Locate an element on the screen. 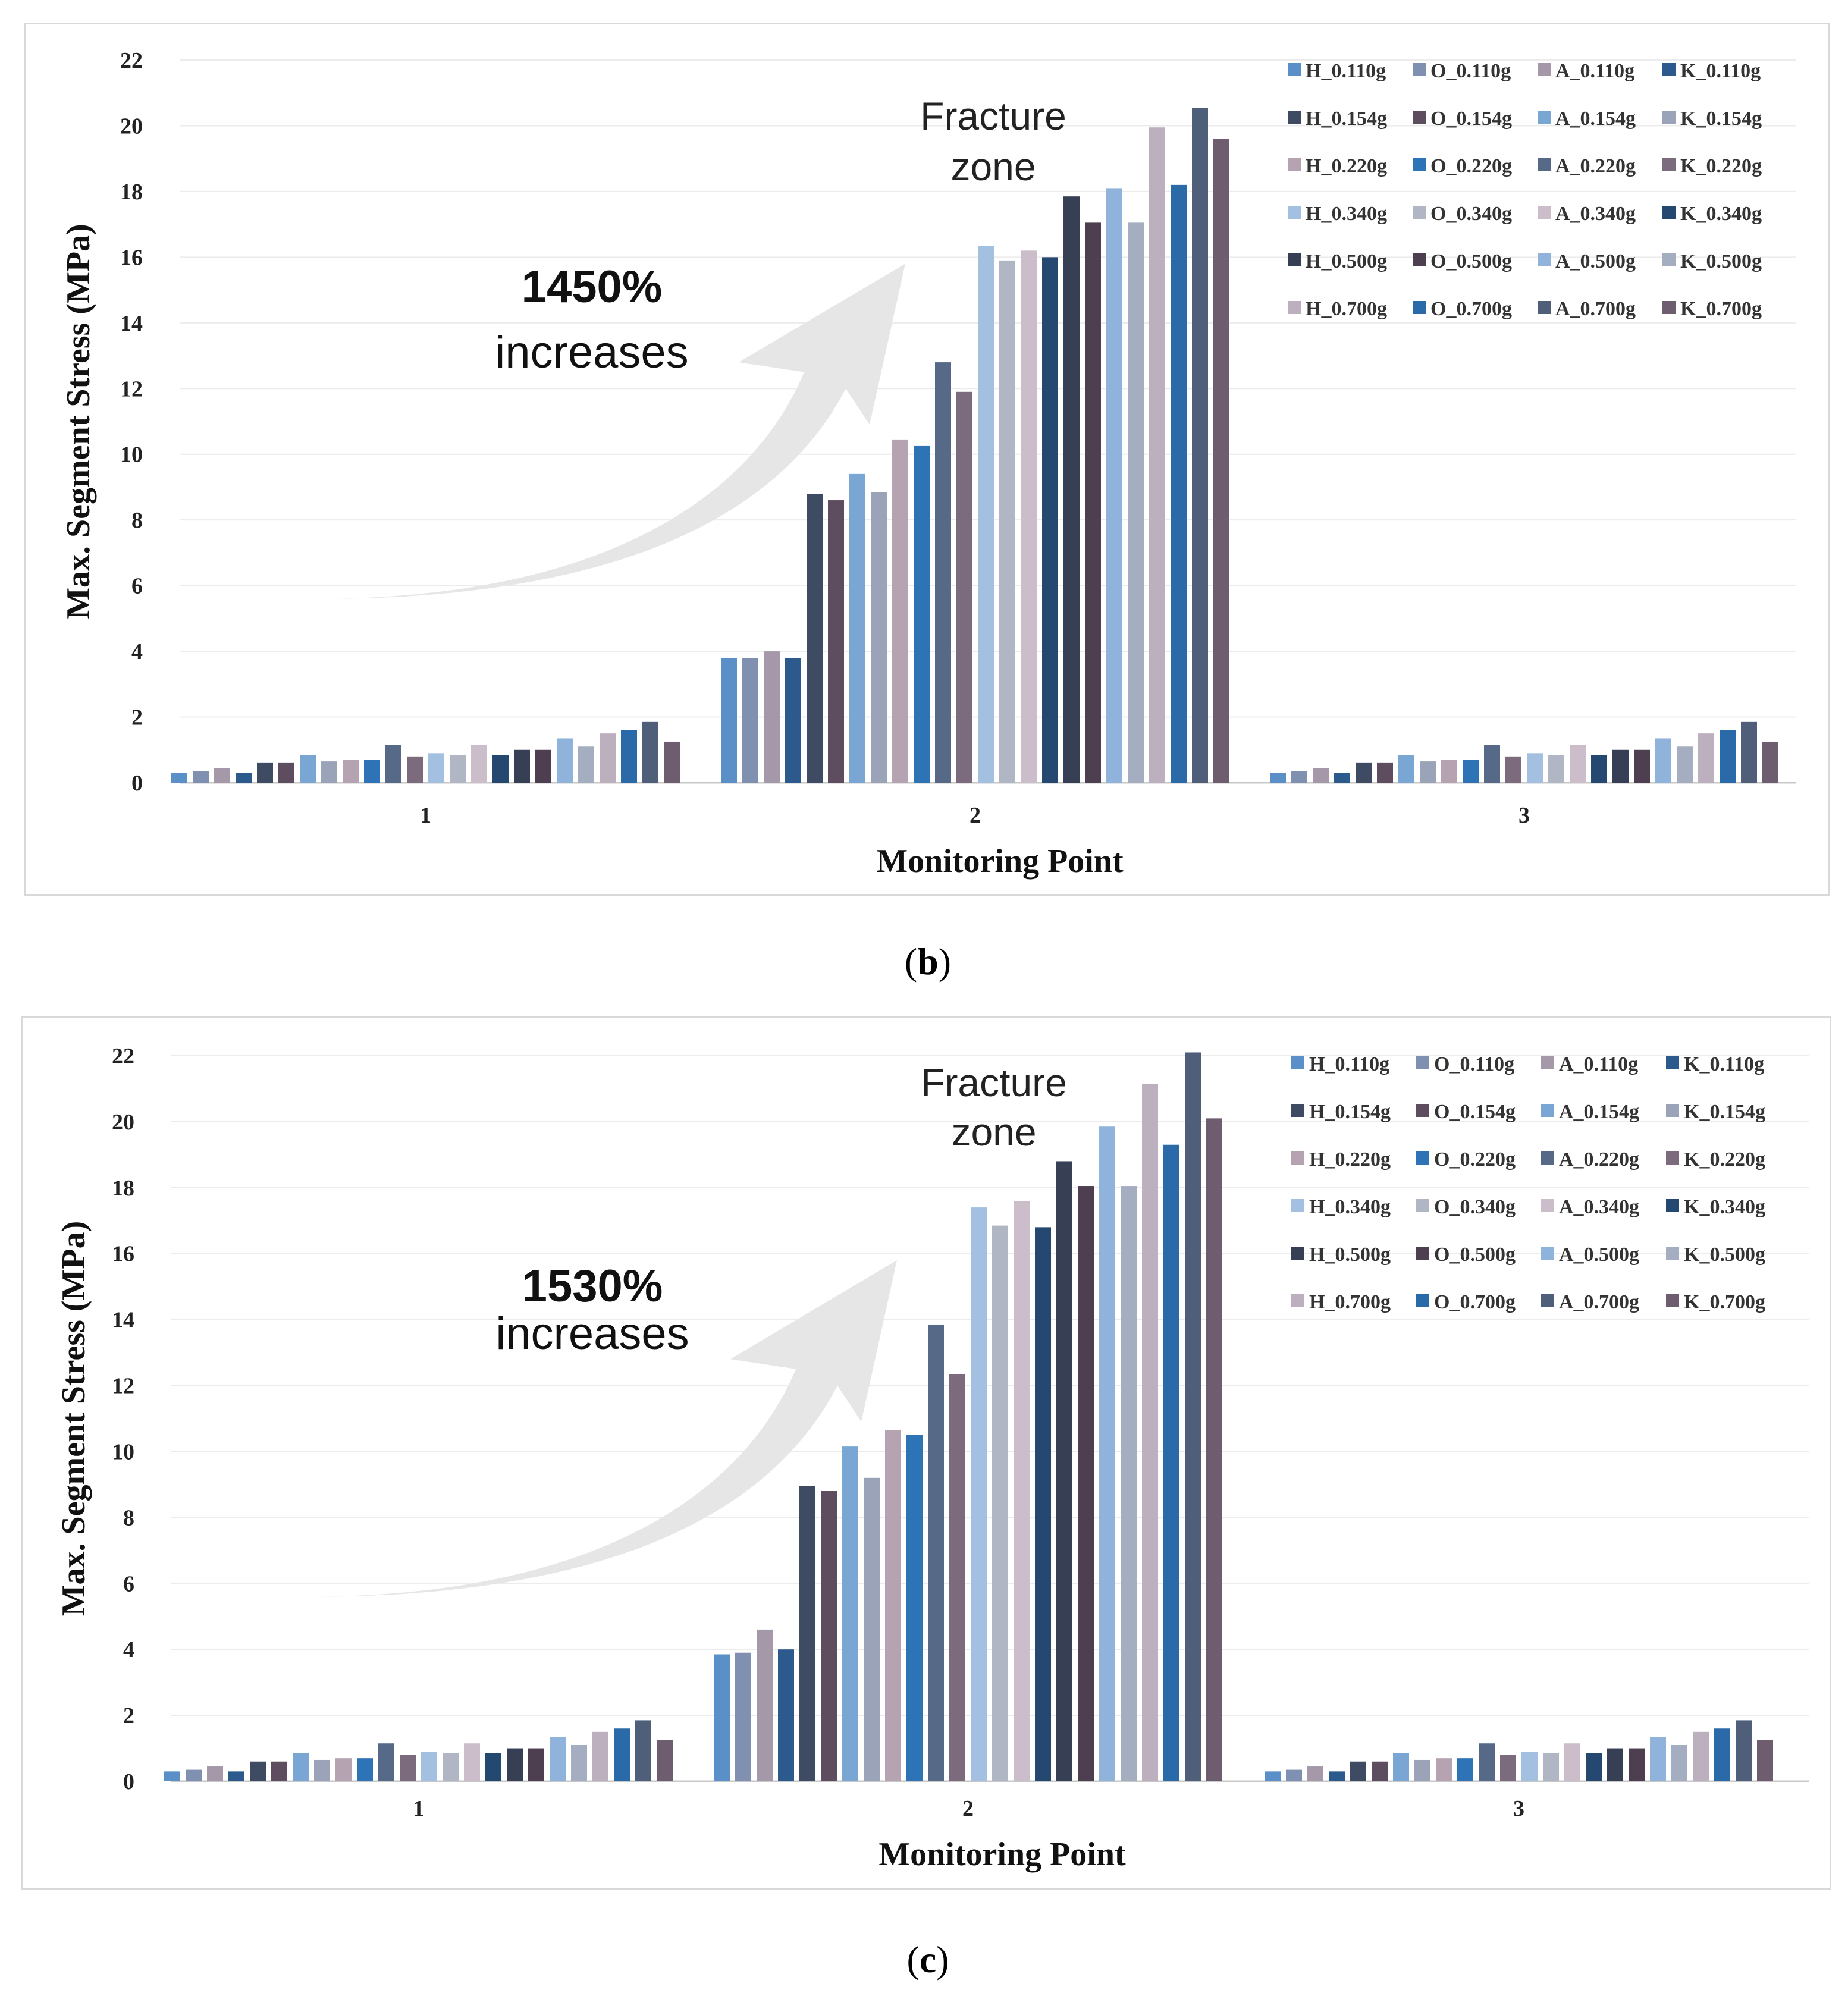 Image resolution: width=1848 pixels, height=1996 pixels. legend-swatch-b-H_0.220g is located at coordinates (1294, 164).